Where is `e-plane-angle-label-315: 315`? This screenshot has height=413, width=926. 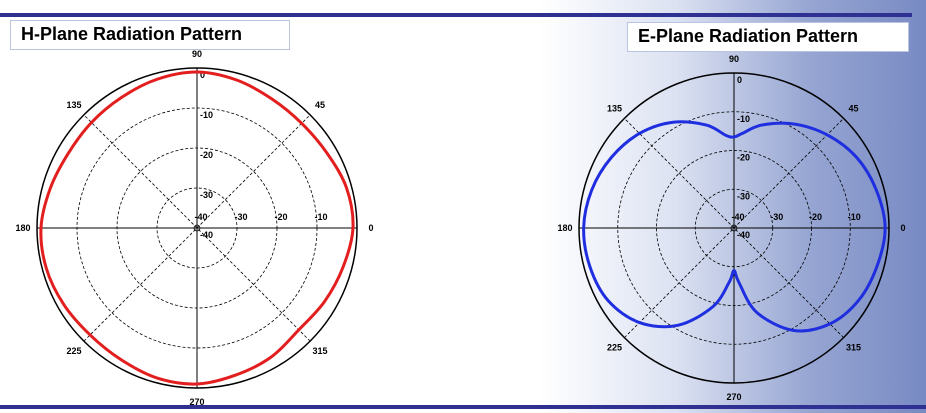 e-plane-angle-label-315: 315 is located at coordinates (853, 348).